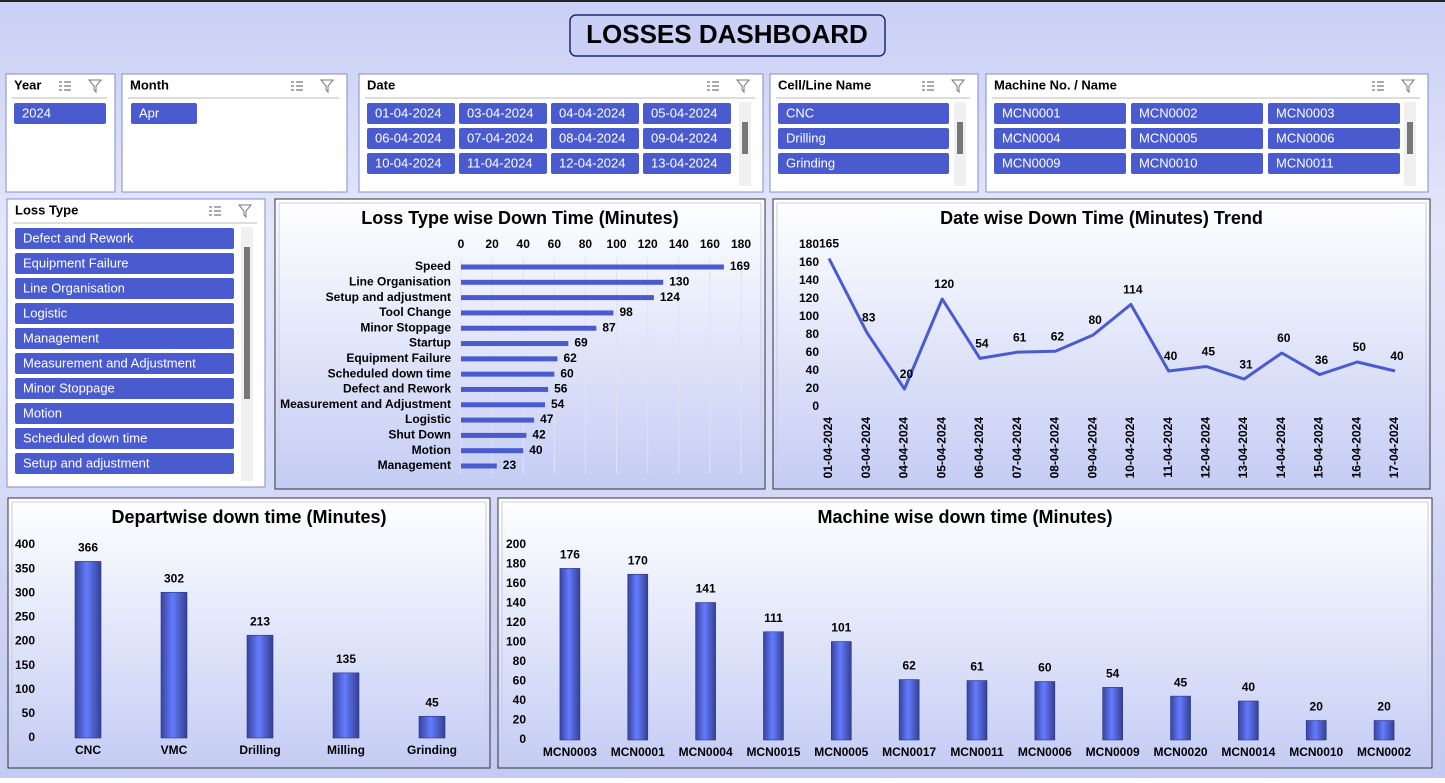 The height and width of the screenshot is (783, 1445). Describe the element at coordinates (234, 133) in the screenshot. I see `slicer-panel` at that location.